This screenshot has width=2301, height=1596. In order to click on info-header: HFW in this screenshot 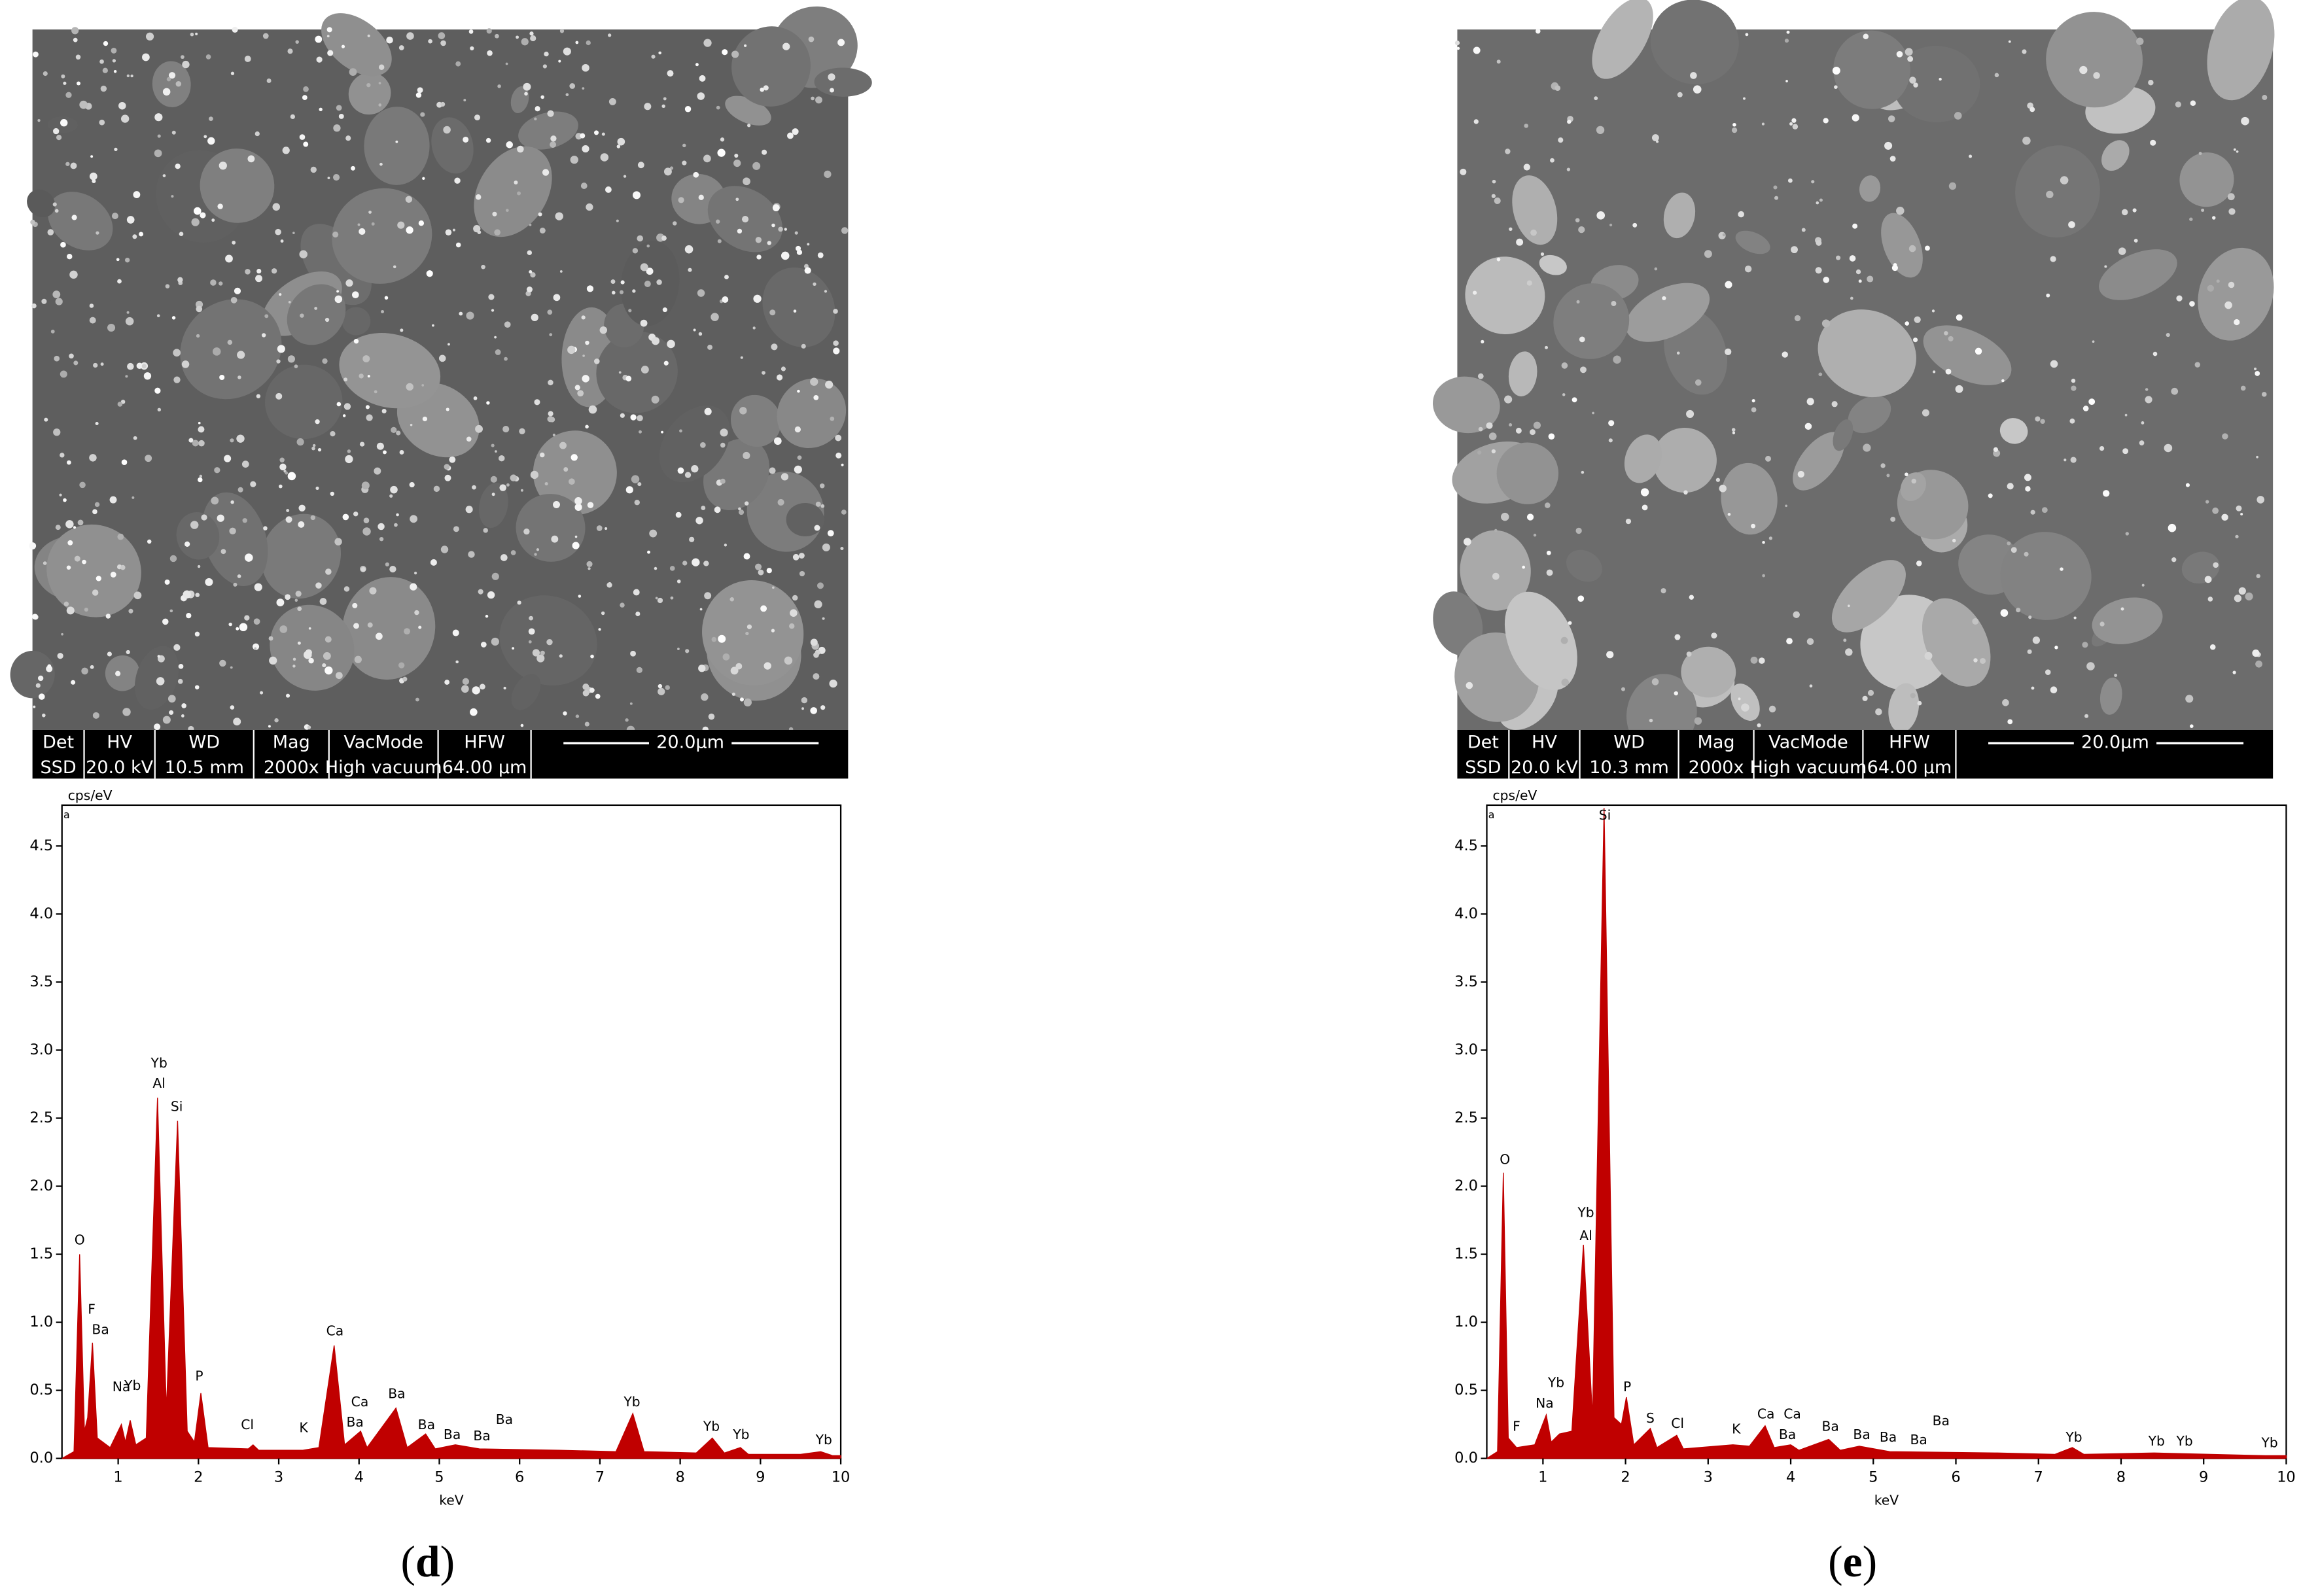, I will do `click(1910, 743)`.